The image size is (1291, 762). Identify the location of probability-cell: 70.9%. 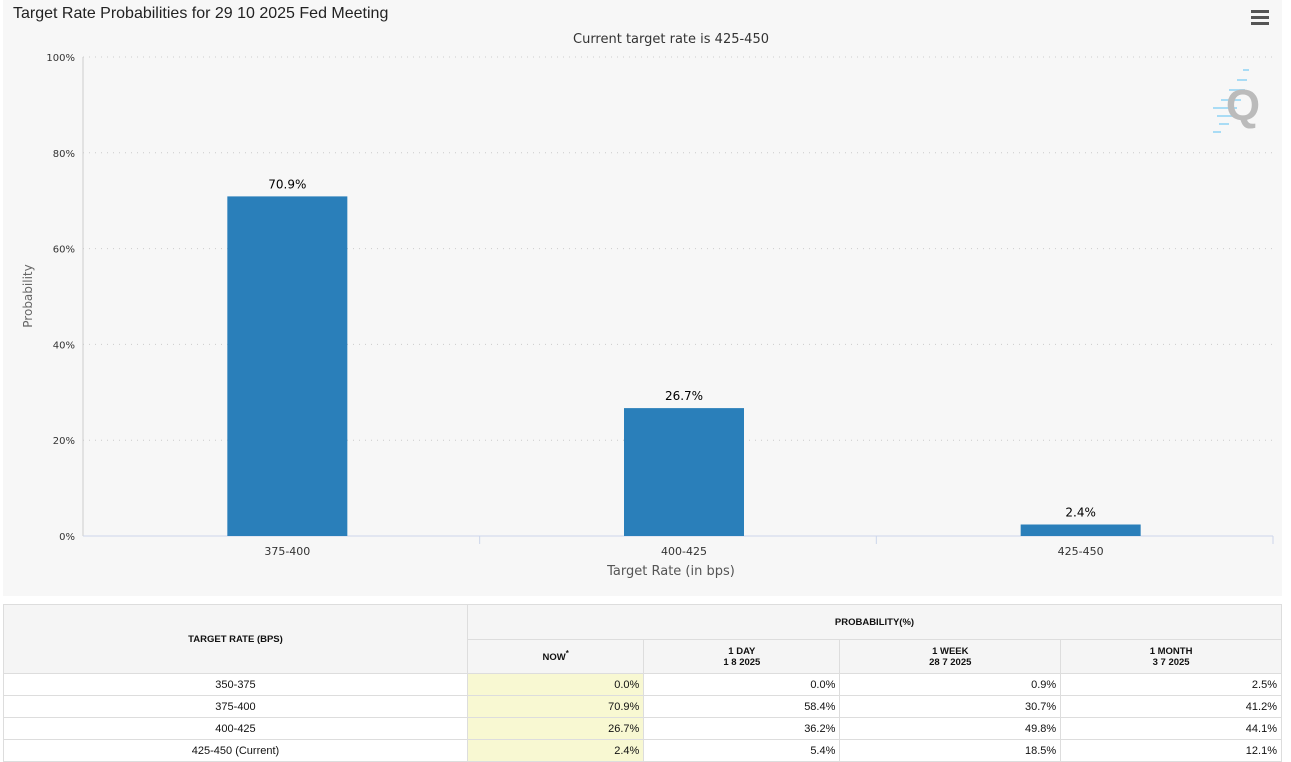
(555, 706).